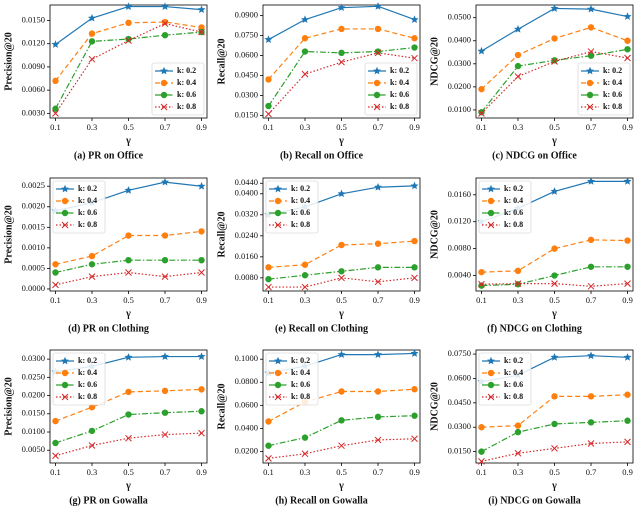  I want to click on y-tick-label: 0.0400, so click(246, 193).